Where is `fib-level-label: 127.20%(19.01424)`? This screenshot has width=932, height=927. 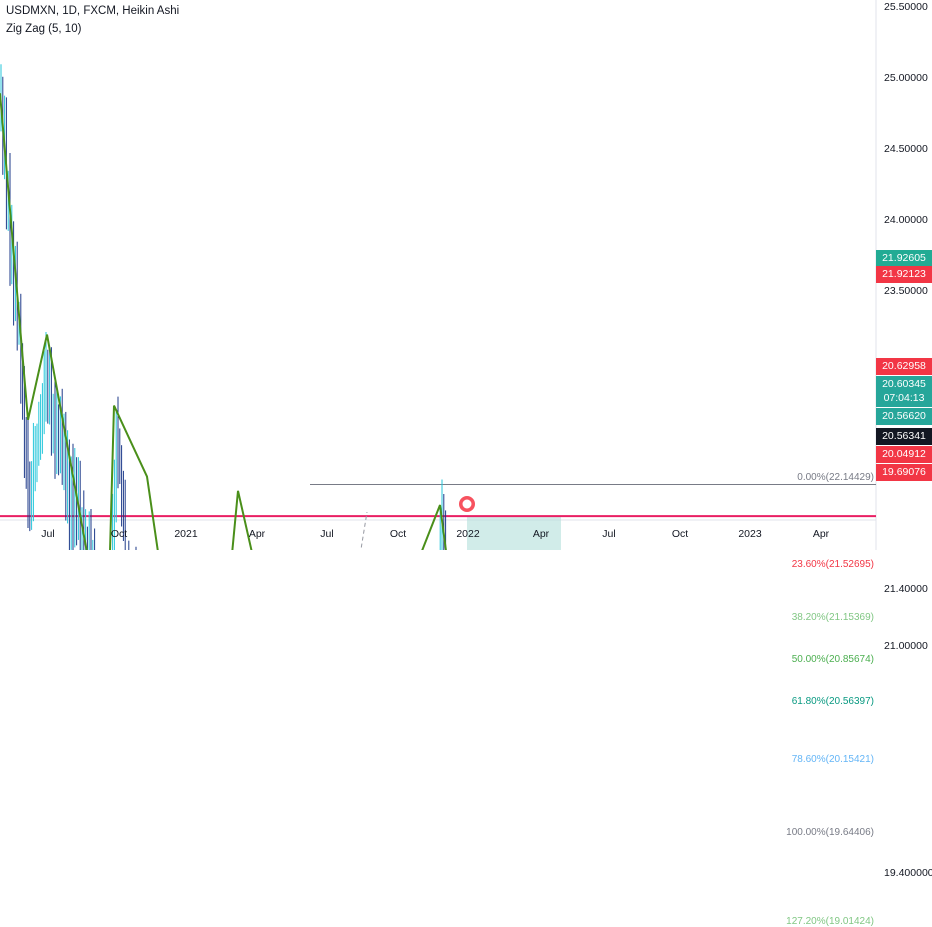 fib-level-label: 127.20%(19.01424) is located at coordinates (830, 921).